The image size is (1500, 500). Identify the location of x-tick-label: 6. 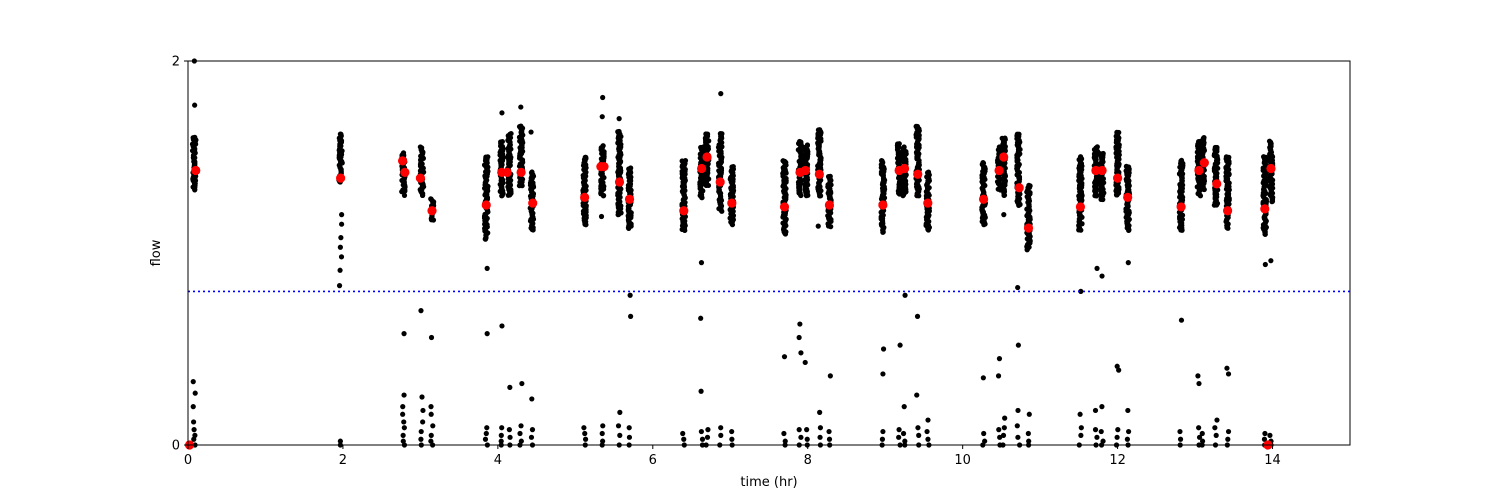
(653, 460).